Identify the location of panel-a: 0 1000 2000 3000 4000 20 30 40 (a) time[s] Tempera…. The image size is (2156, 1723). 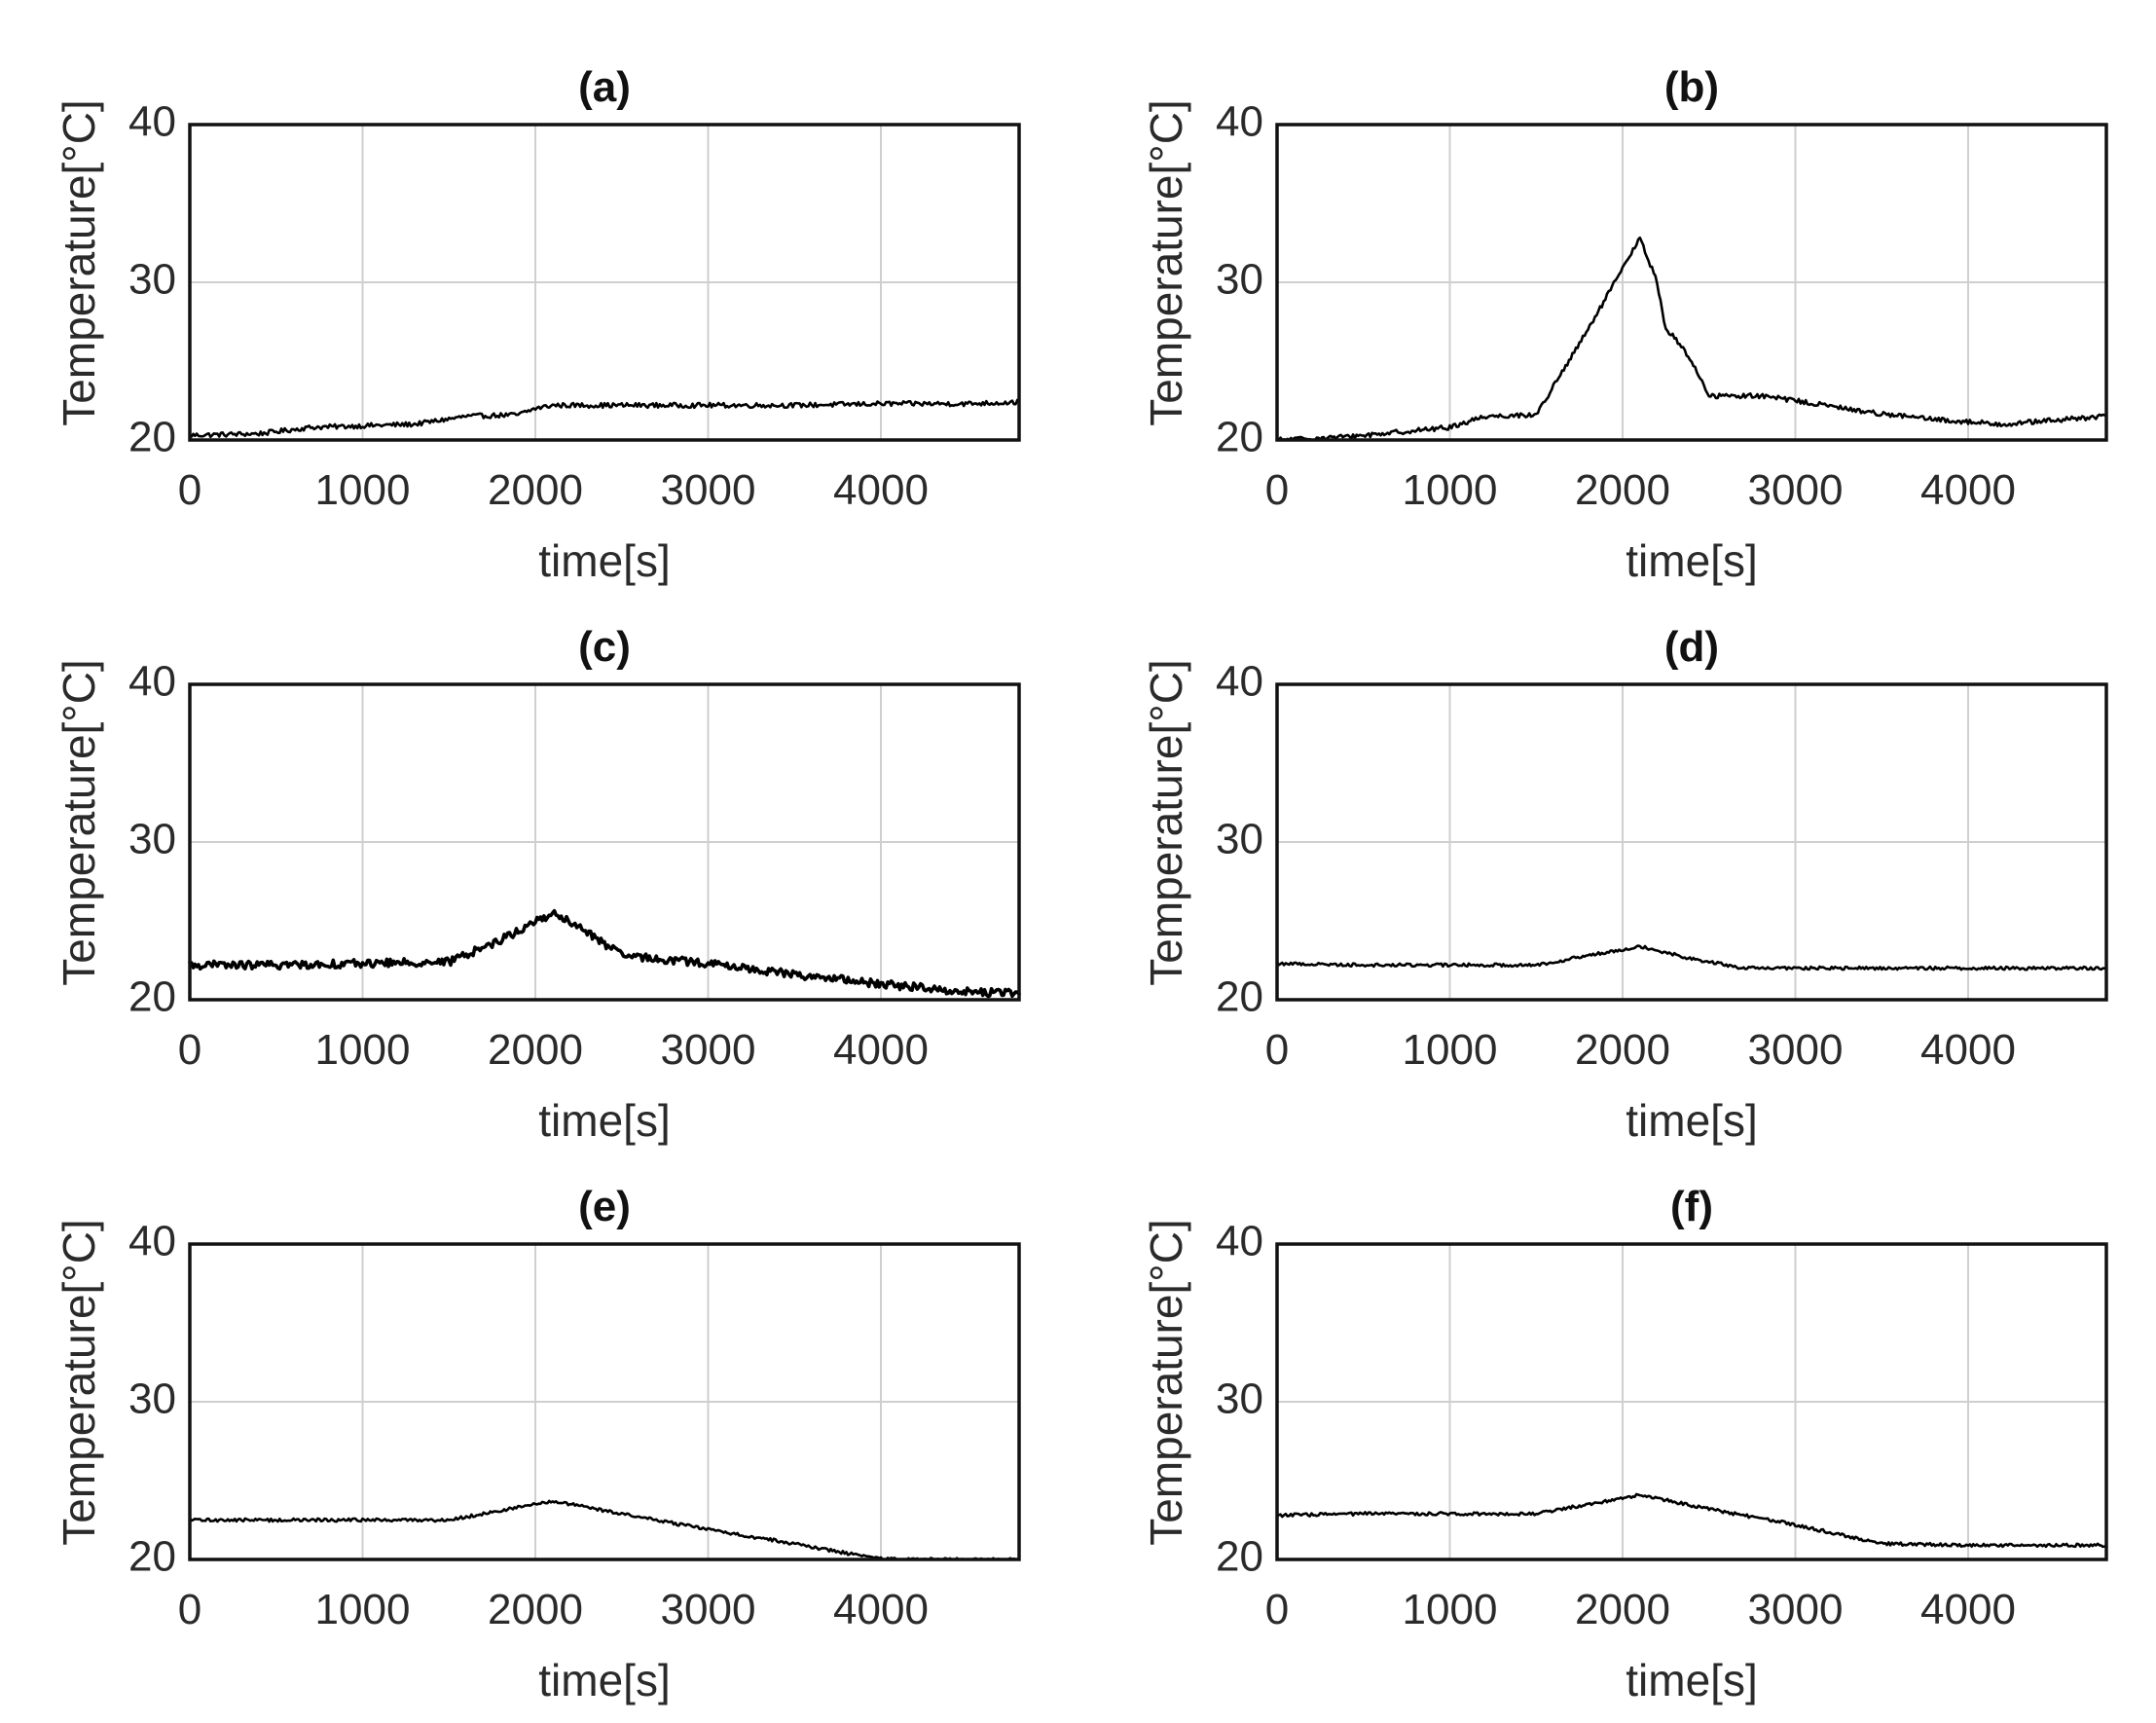
(537, 324).